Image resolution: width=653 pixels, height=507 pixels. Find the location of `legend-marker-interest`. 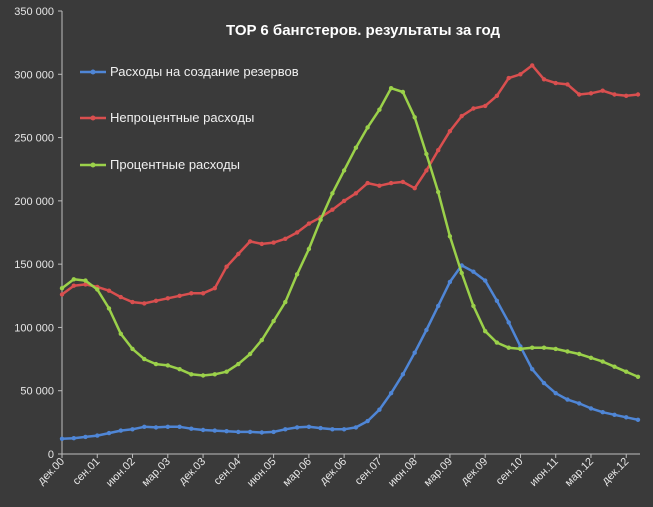

legend-marker-interest is located at coordinates (93, 165).